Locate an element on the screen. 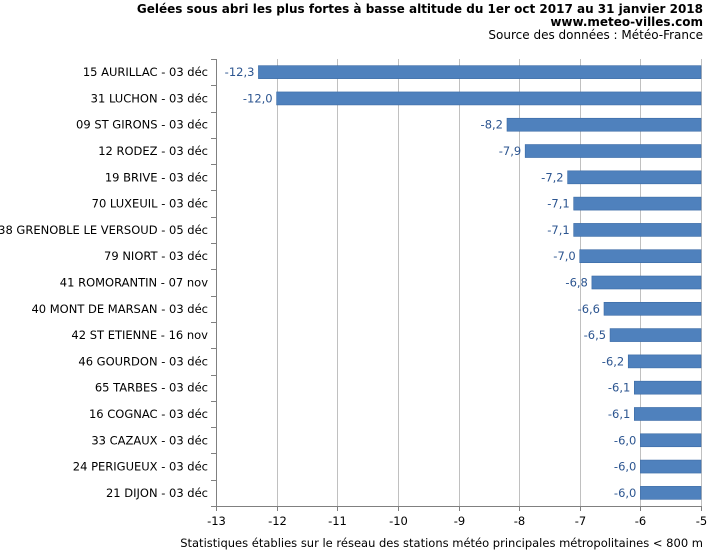 This screenshot has height=554, width=715. x-tick-label: -6 is located at coordinates (640, 521).